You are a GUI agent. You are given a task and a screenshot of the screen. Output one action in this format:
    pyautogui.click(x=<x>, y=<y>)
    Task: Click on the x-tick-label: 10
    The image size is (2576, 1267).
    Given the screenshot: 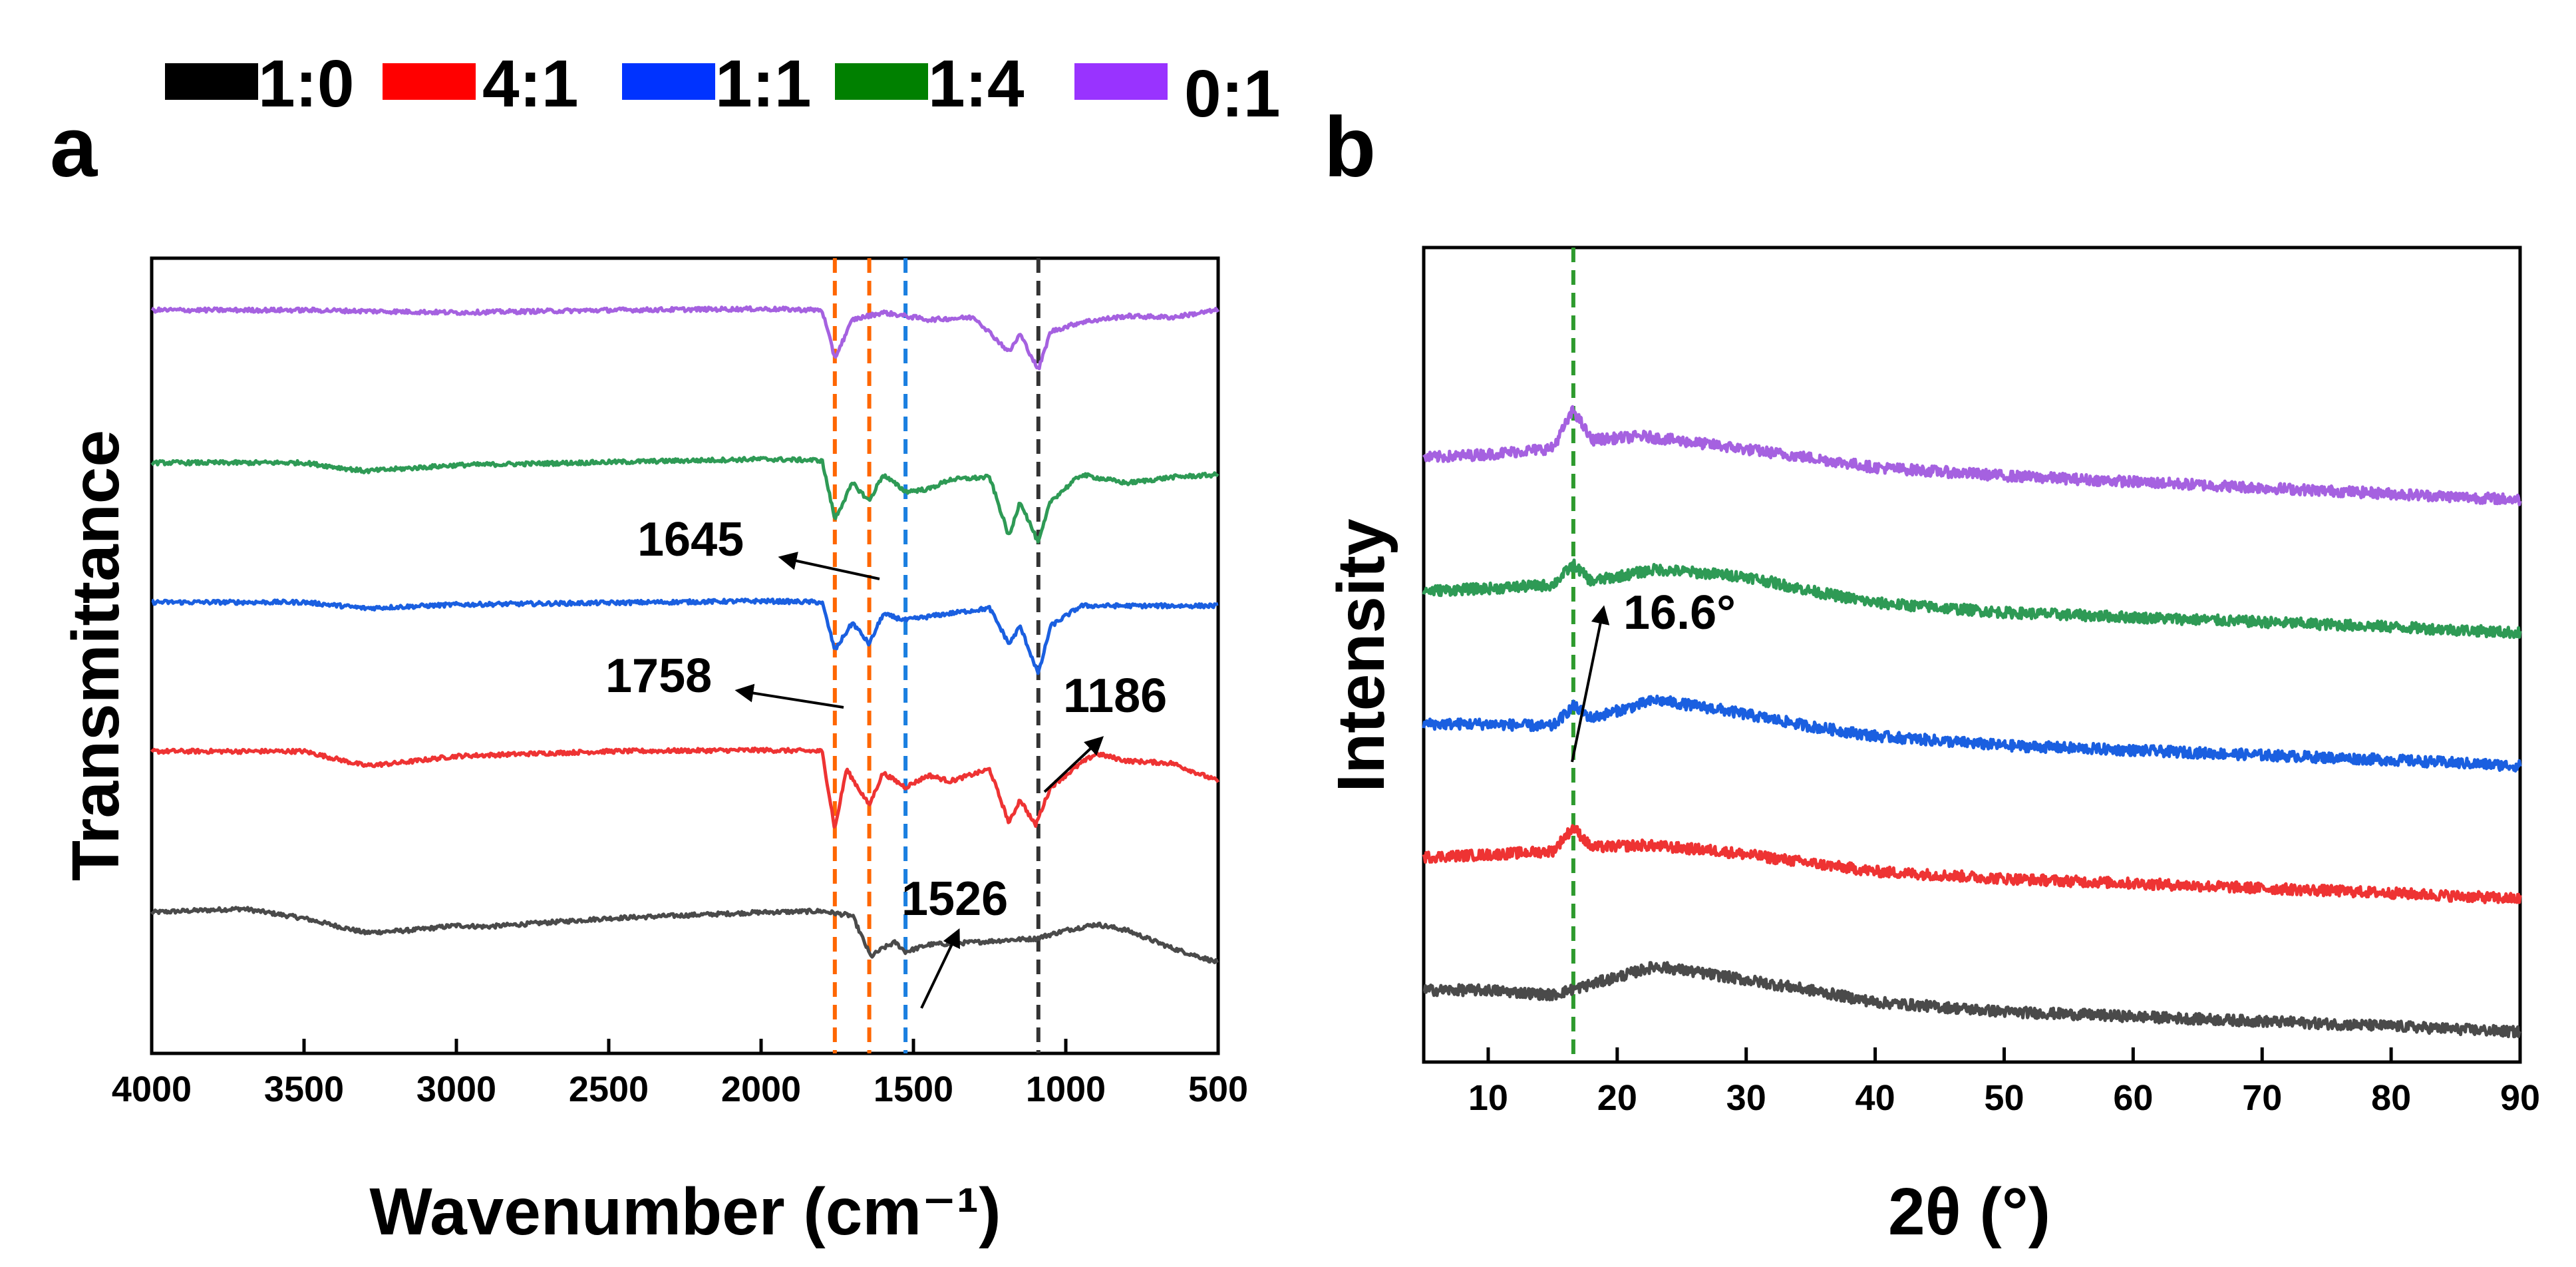 What is the action you would take?
    pyautogui.click(x=1488, y=1098)
    